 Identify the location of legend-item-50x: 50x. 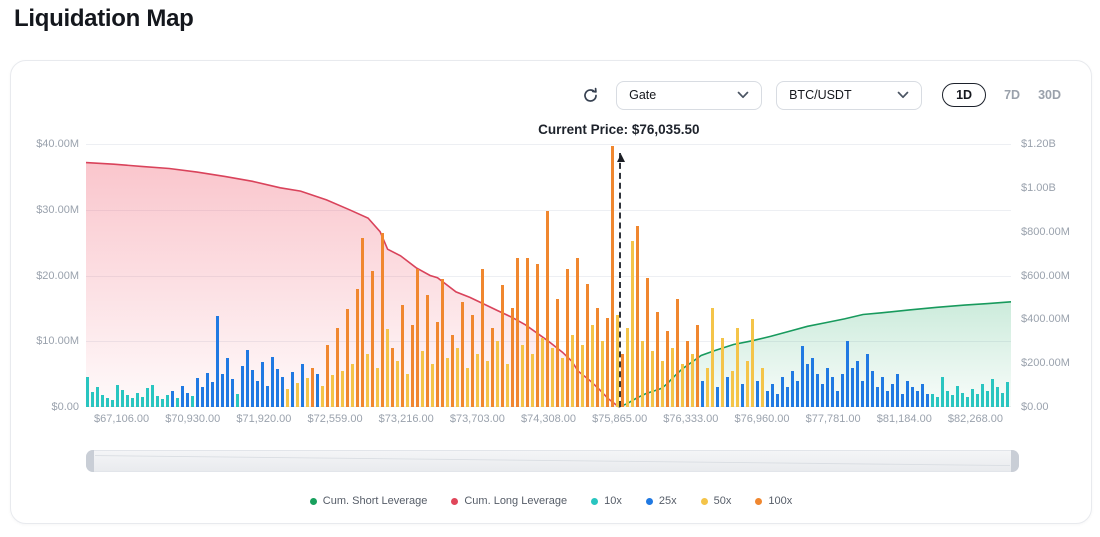
(715, 501).